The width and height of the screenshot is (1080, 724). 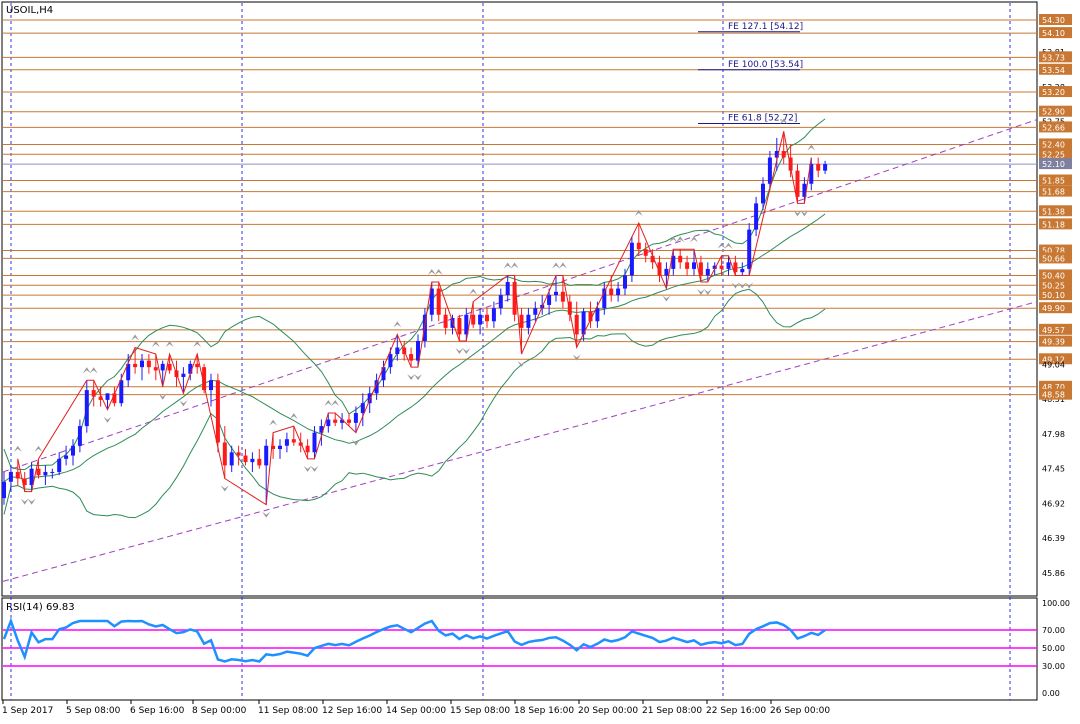 What do you see at coordinates (1053, 112) in the screenshot?
I see `y-axis-label: 52.90` at bounding box center [1053, 112].